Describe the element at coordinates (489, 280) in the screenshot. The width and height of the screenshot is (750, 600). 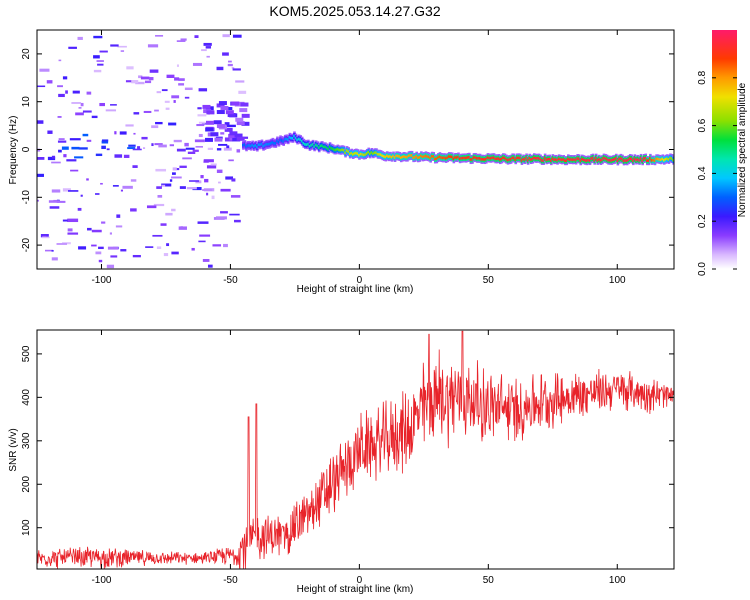
I see `spectrogram-x-tick-label: 50` at that location.